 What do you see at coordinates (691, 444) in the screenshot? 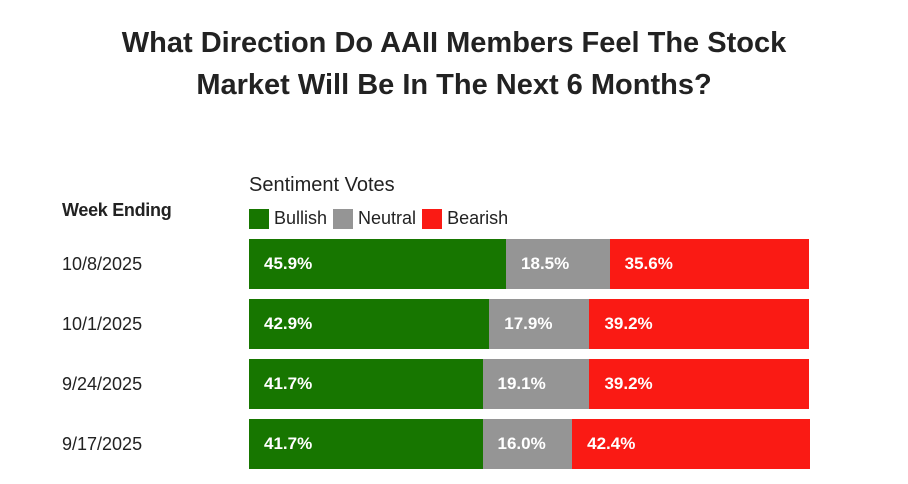
I see `bar-bearish-9-17-2025: 42.4%` at bounding box center [691, 444].